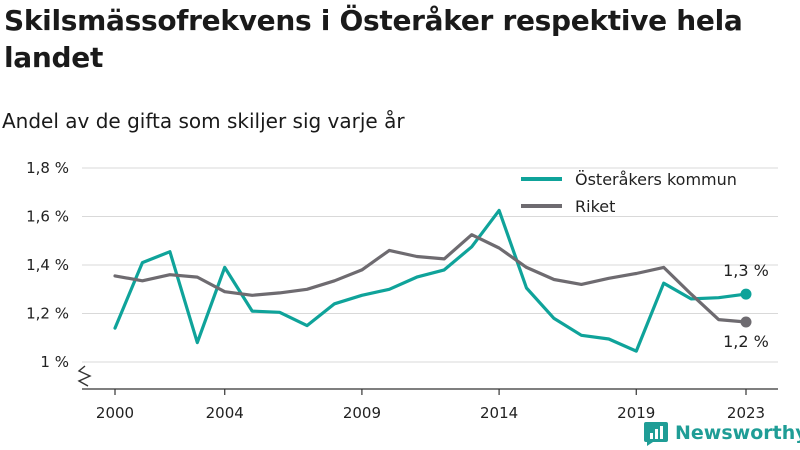 The width and height of the screenshot is (800, 450). I want to click on legend-label-1: Riket, so click(595, 206).